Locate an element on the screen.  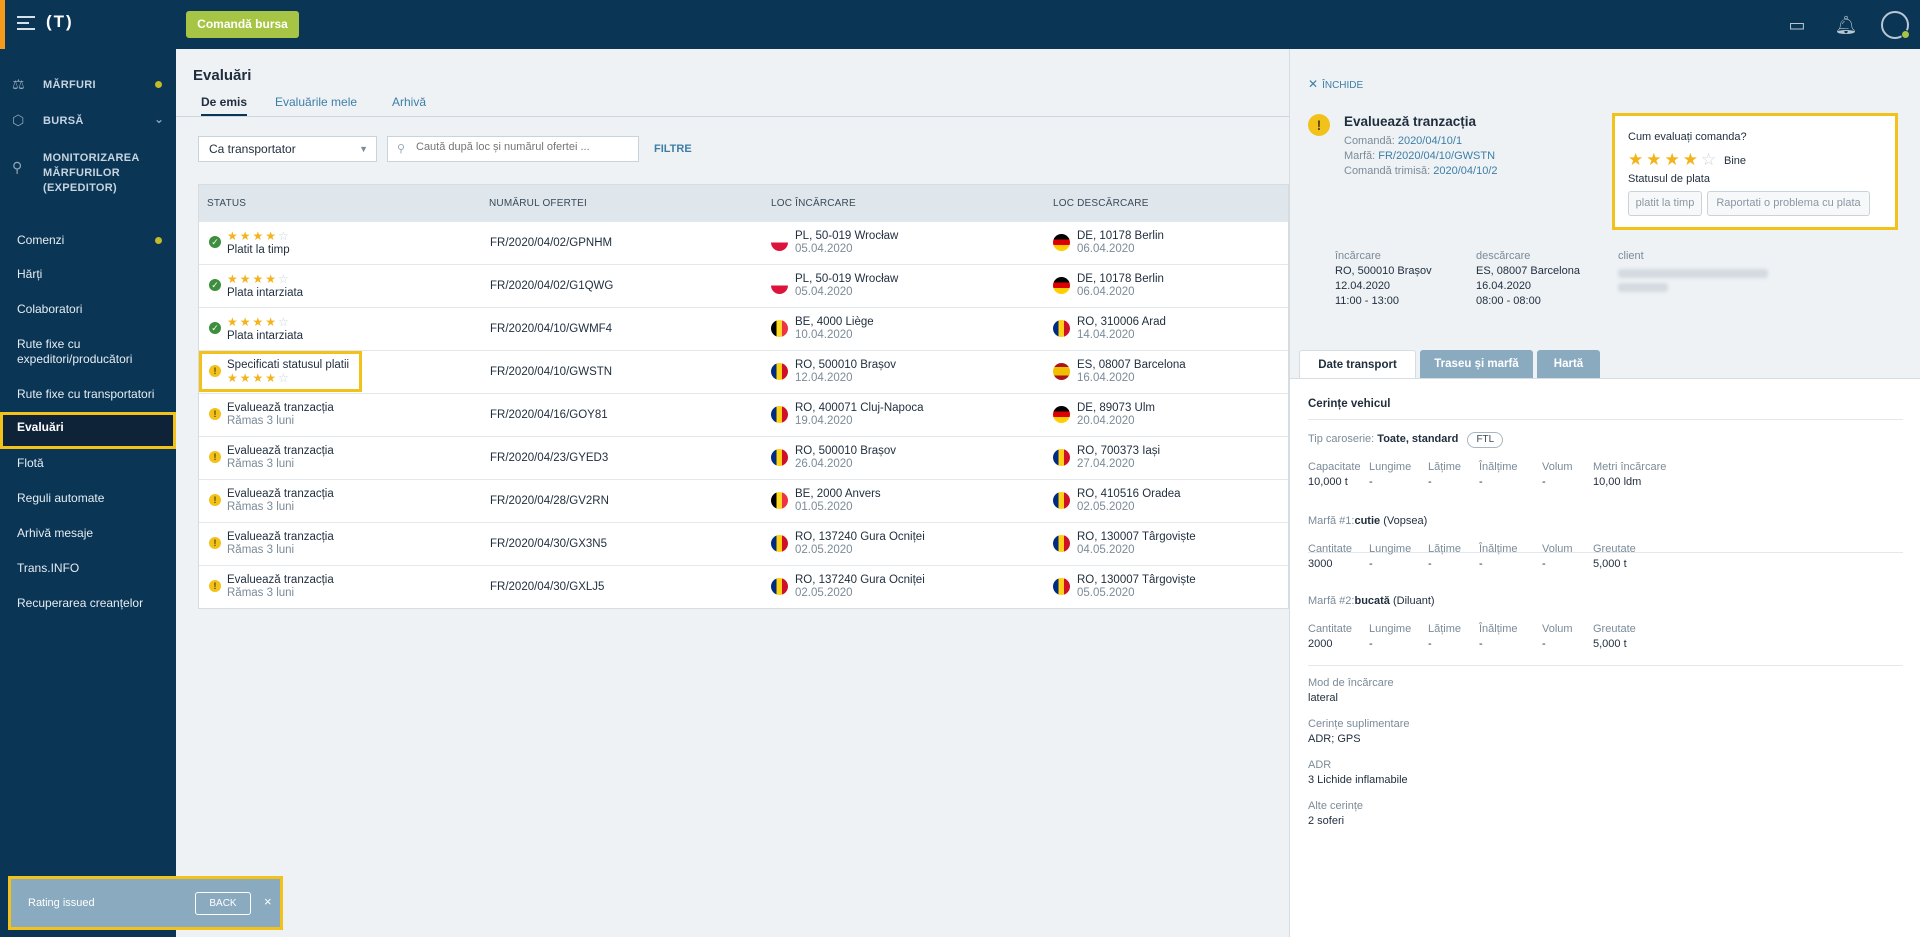
sidebar-item-fixed-routes-carriers: Rute fixe cu transportatori is located at coordinates (88, 394).